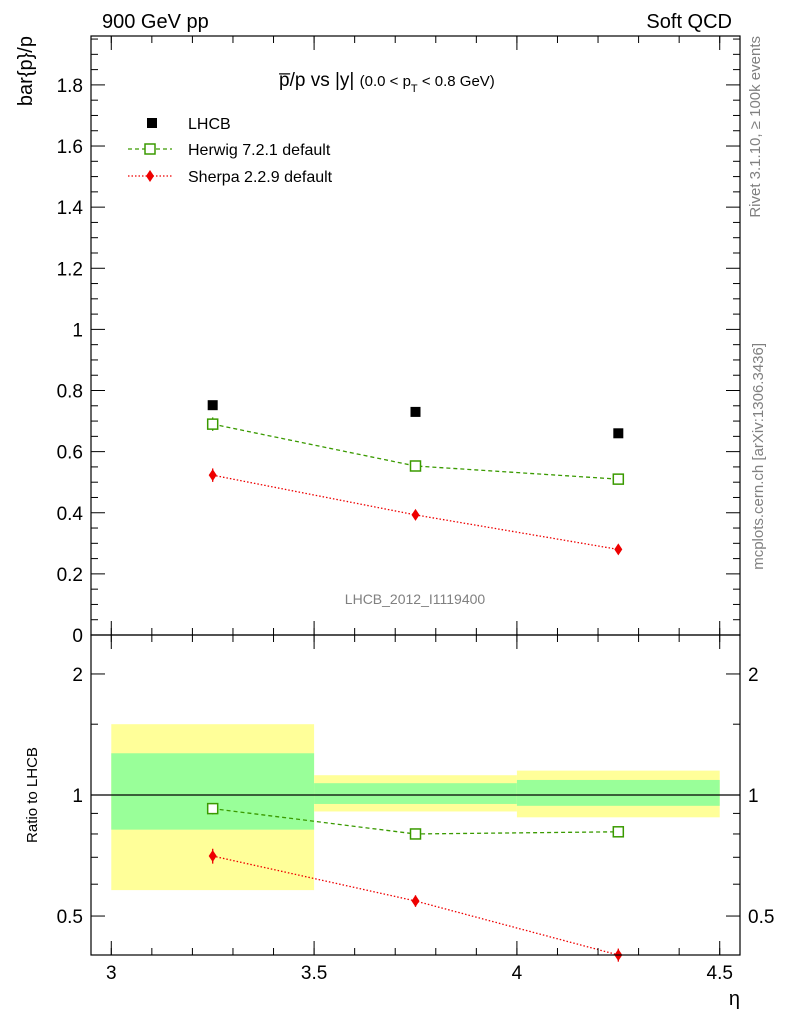 This screenshot has height=1024, width=786. What do you see at coordinates (77, 636) in the screenshot?
I see `main-ytick-label-0: 0` at bounding box center [77, 636].